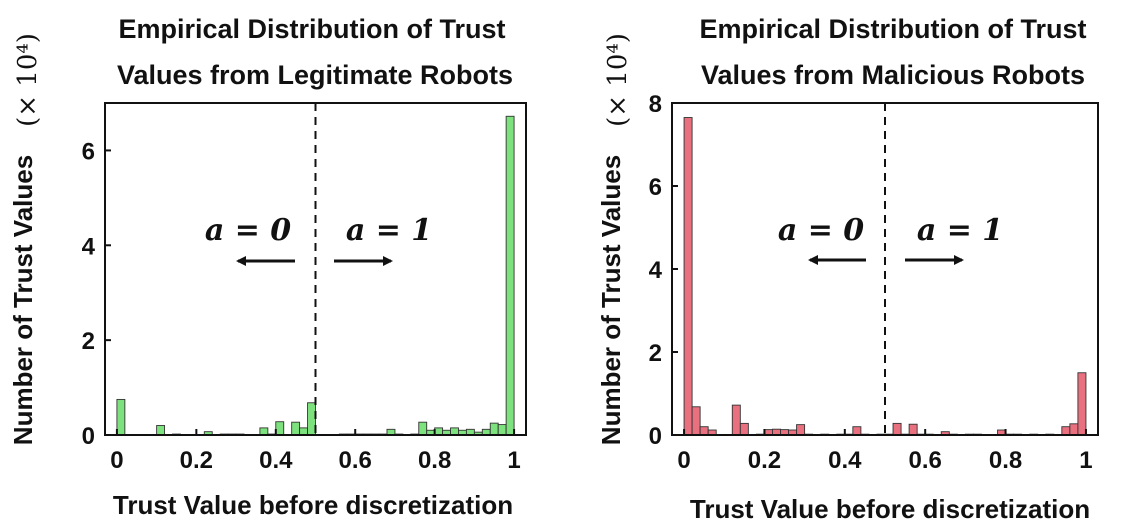 The height and width of the screenshot is (532, 1145). What do you see at coordinates (893, 75) in the screenshot?
I see `chart-title-line-2: Values from Malicious Robots` at bounding box center [893, 75].